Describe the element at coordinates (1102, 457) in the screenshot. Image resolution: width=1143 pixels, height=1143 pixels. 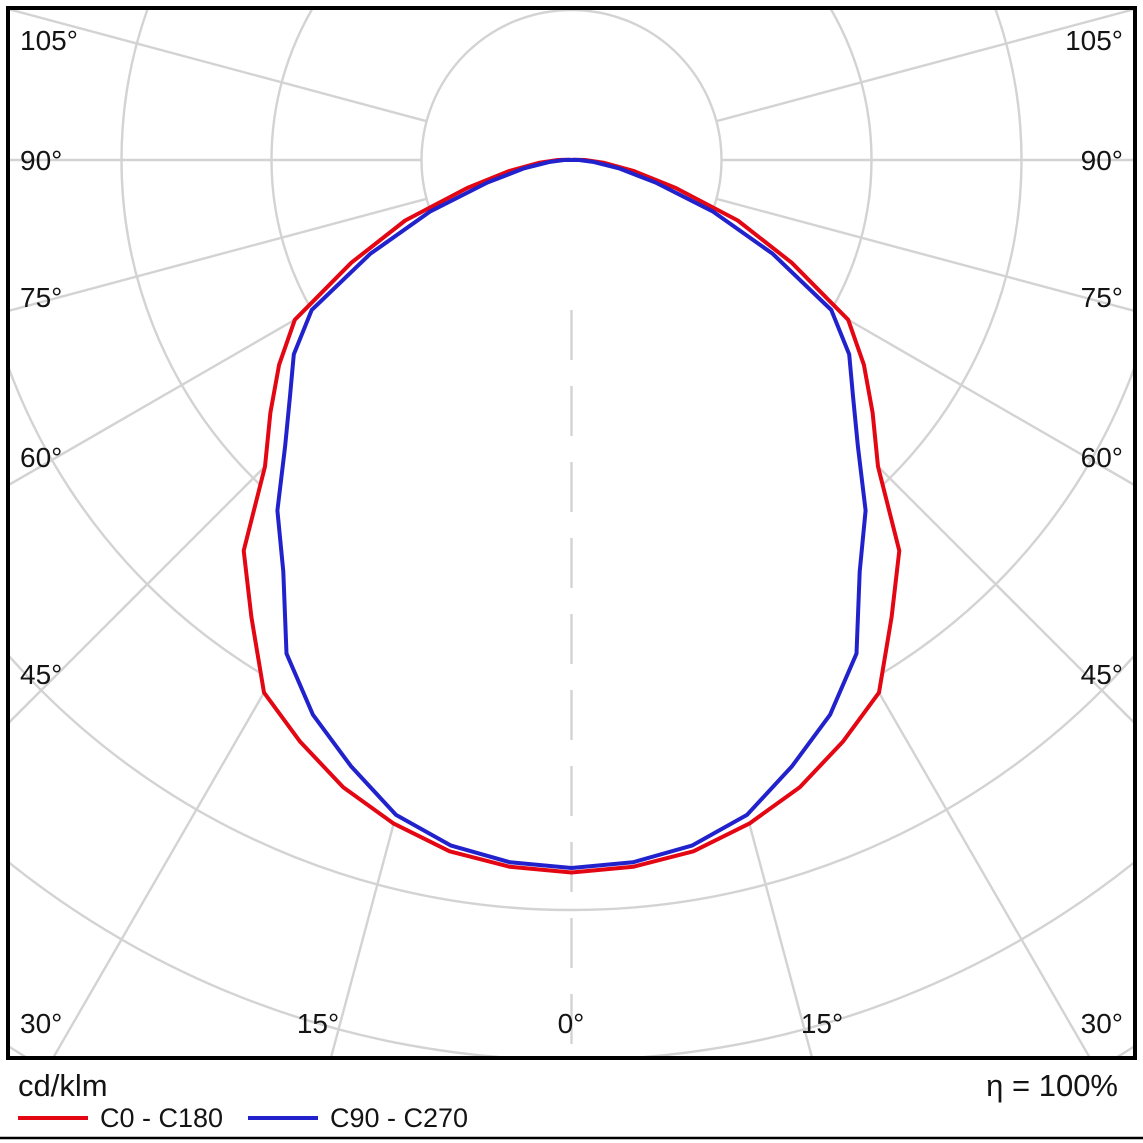
I see `angle-label-right-60: 60°` at that location.